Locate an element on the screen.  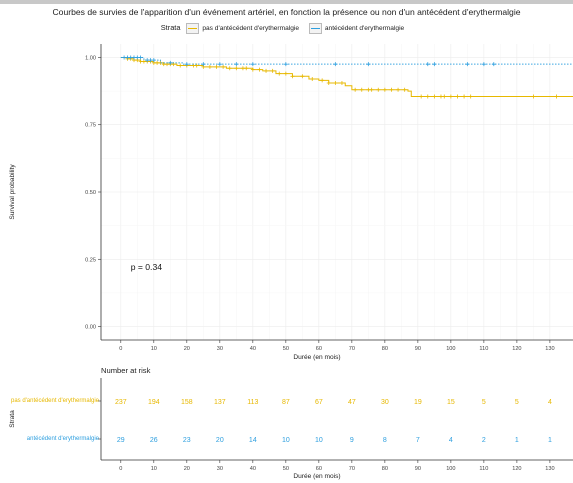
risk-value-no-history: 67 is located at coordinates (319, 402).